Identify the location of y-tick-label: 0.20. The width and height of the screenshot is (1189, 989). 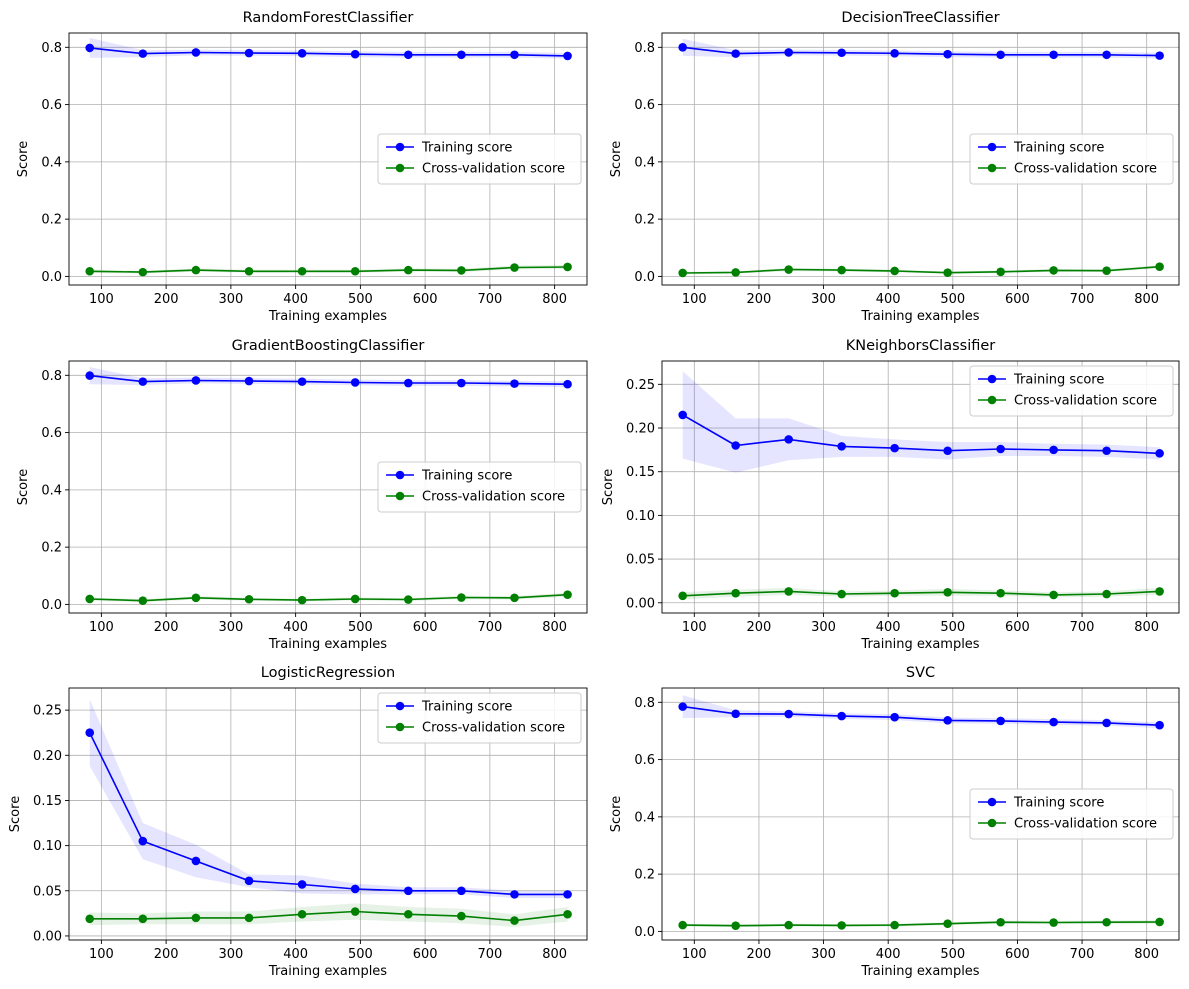
(47, 756).